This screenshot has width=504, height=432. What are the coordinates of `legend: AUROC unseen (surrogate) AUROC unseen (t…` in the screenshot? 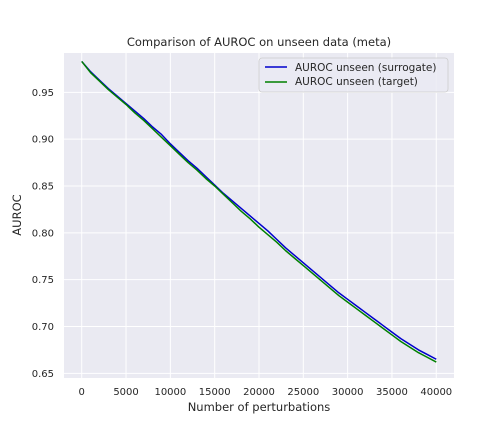 It's located at (353, 75).